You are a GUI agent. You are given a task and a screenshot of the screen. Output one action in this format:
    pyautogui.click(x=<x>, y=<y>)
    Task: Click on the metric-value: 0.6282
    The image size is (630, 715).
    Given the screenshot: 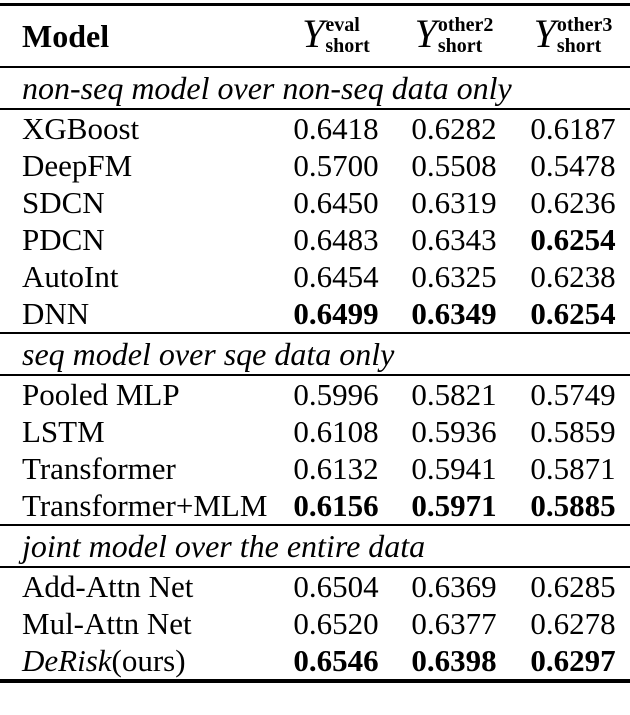 What is the action you would take?
    pyautogui.click(x=454, y=128)
    